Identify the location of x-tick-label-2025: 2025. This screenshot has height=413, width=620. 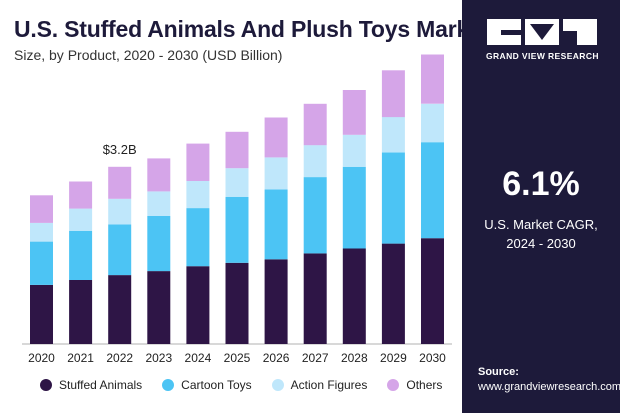
(237, 358).